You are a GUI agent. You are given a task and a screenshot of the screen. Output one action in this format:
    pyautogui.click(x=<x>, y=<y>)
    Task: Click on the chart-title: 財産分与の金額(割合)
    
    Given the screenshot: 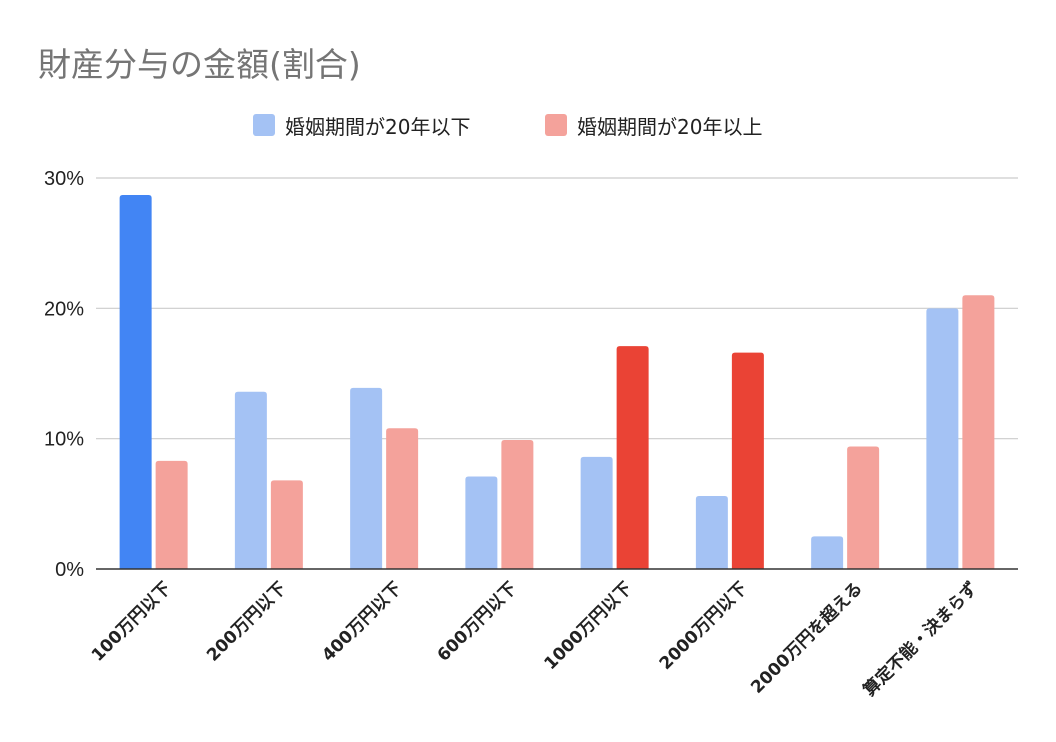 What is the action you would take?
    pyautogui.click(x=199, y=64)
    